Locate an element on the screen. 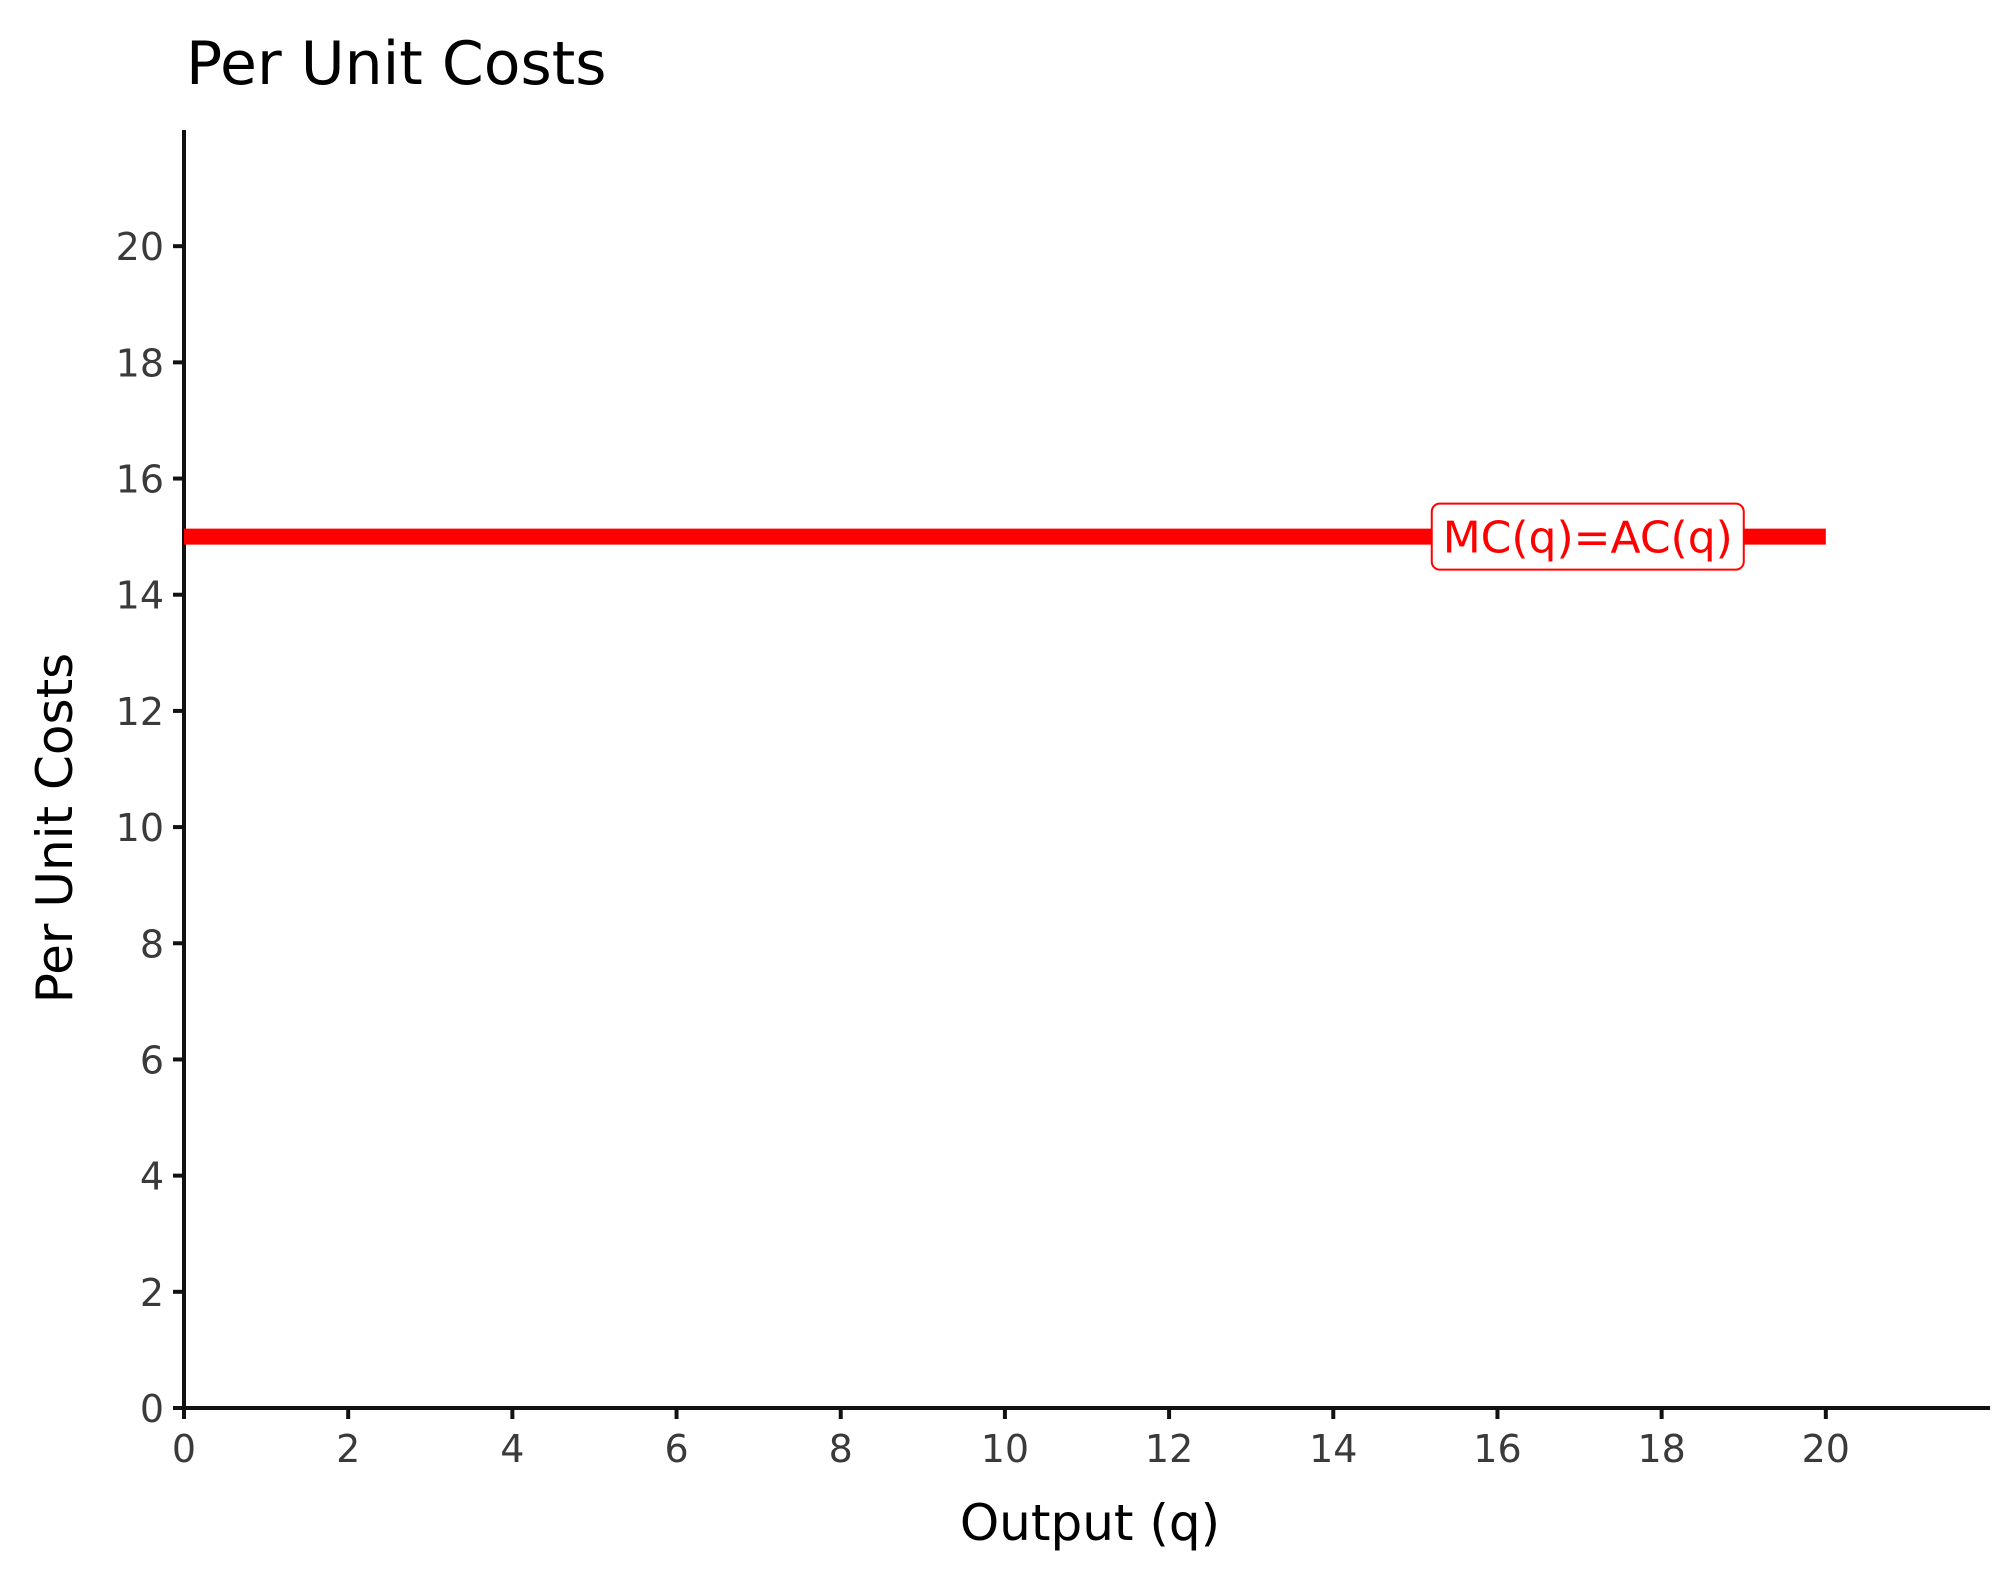  x-tick-label: 4 is located at coordinates (512, 1449).